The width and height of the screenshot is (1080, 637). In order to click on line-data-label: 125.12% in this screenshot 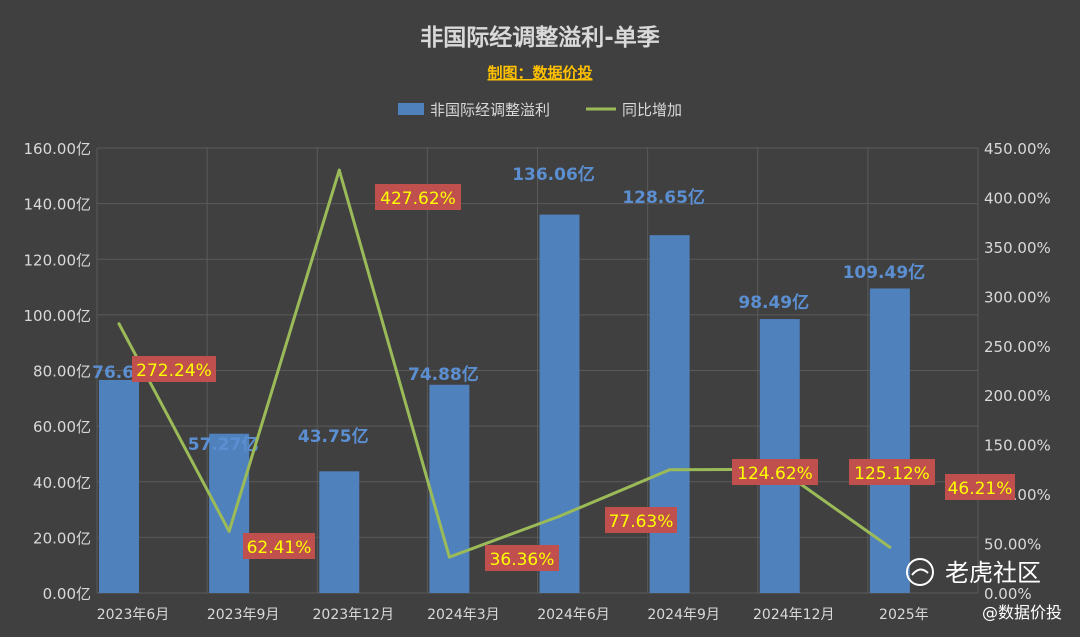, I will do `click(892, 472)`.